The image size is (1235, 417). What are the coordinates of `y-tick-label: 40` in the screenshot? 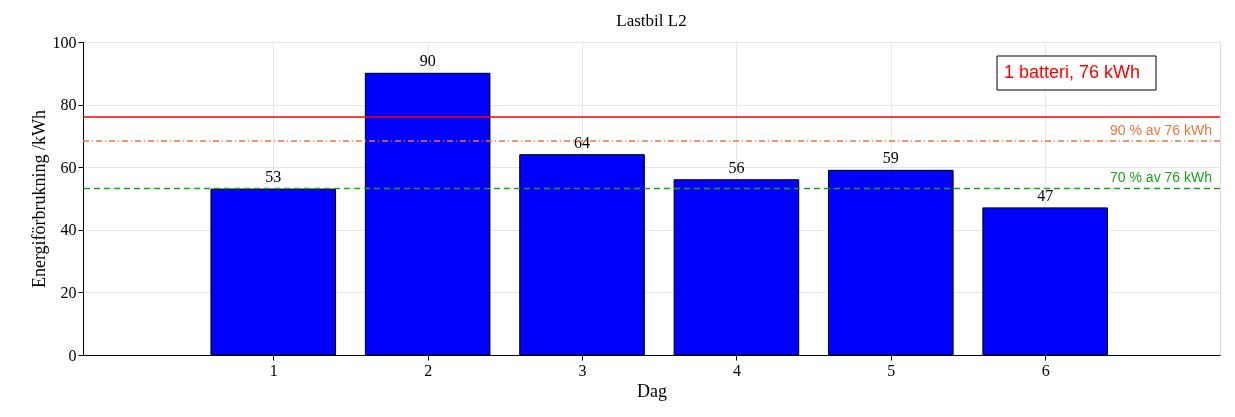 It's located at (68, 230).